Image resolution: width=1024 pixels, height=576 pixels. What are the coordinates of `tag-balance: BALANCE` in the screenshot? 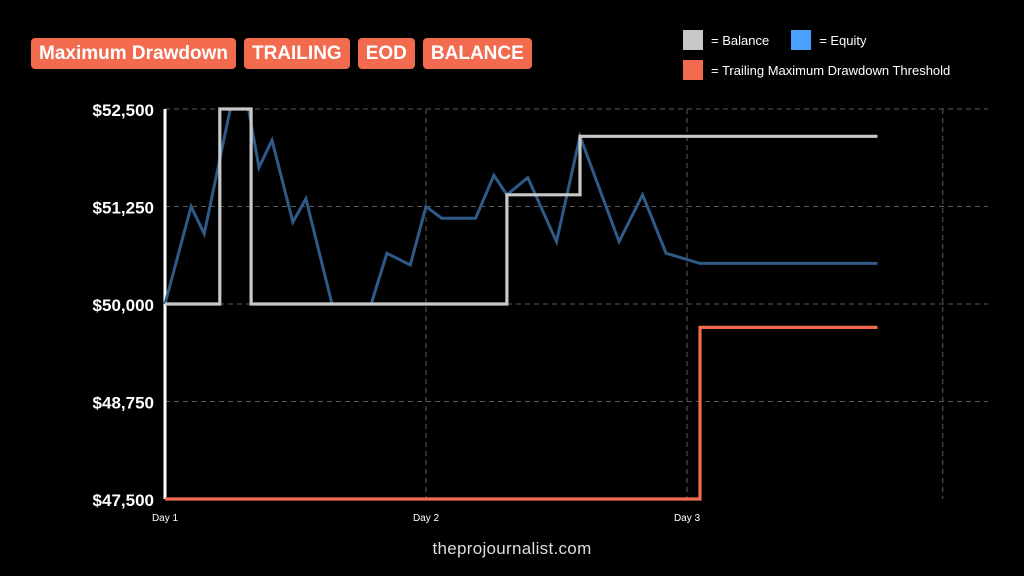 It's located at (477, 53).